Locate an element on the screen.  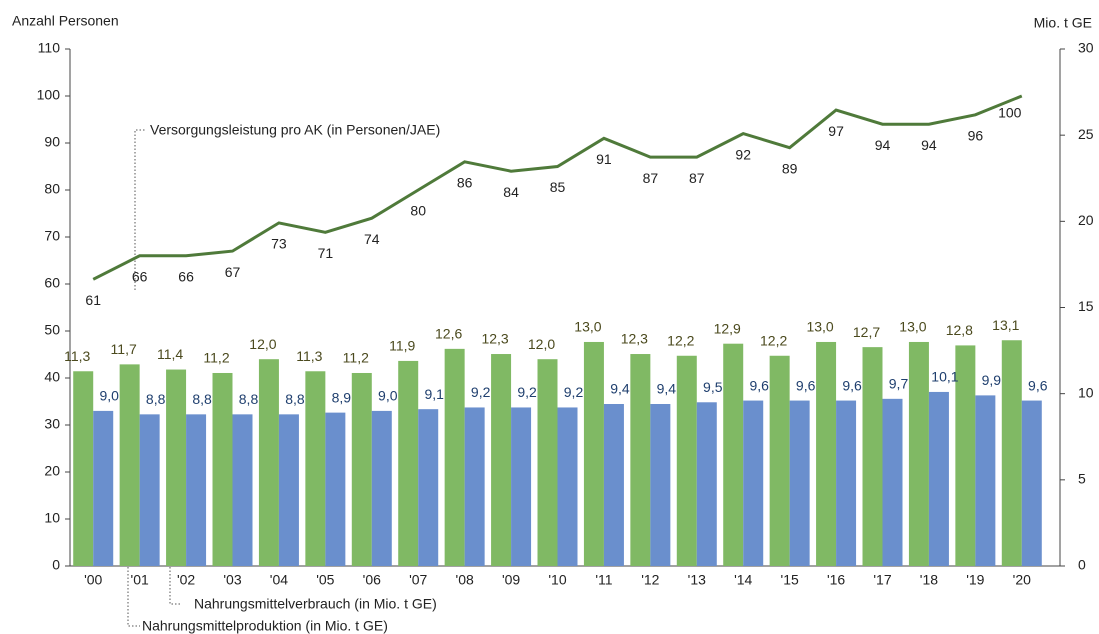
y-tick-label: 100 is located at coordinates (49, 95).